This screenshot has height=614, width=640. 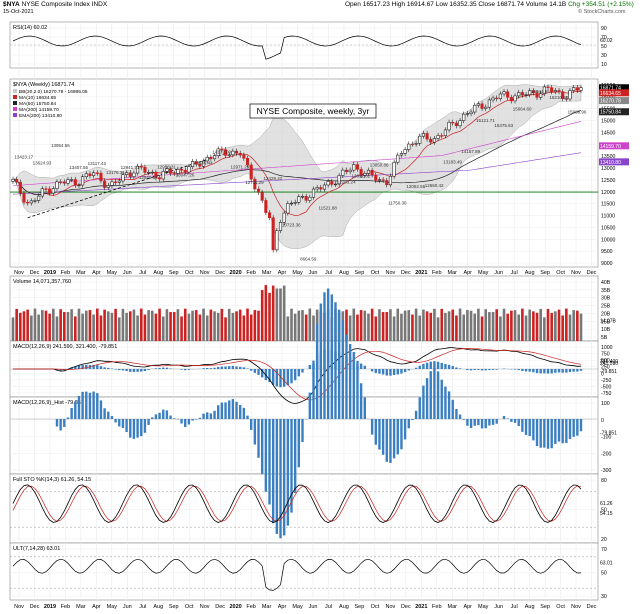 I want to click on x-tick-label: Nov, so click(x=576, y=273).